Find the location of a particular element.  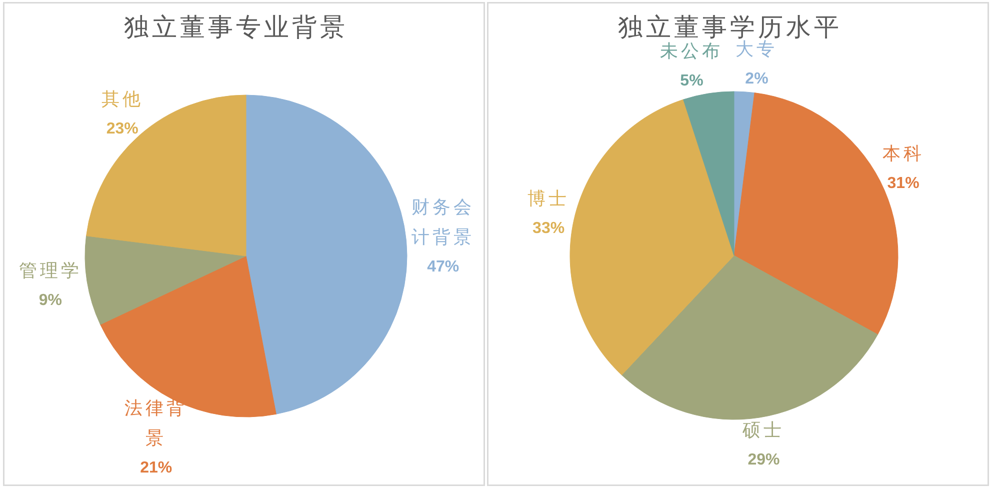

chart-title: 独立董事专业背景 is located at coordinates (236, 28).